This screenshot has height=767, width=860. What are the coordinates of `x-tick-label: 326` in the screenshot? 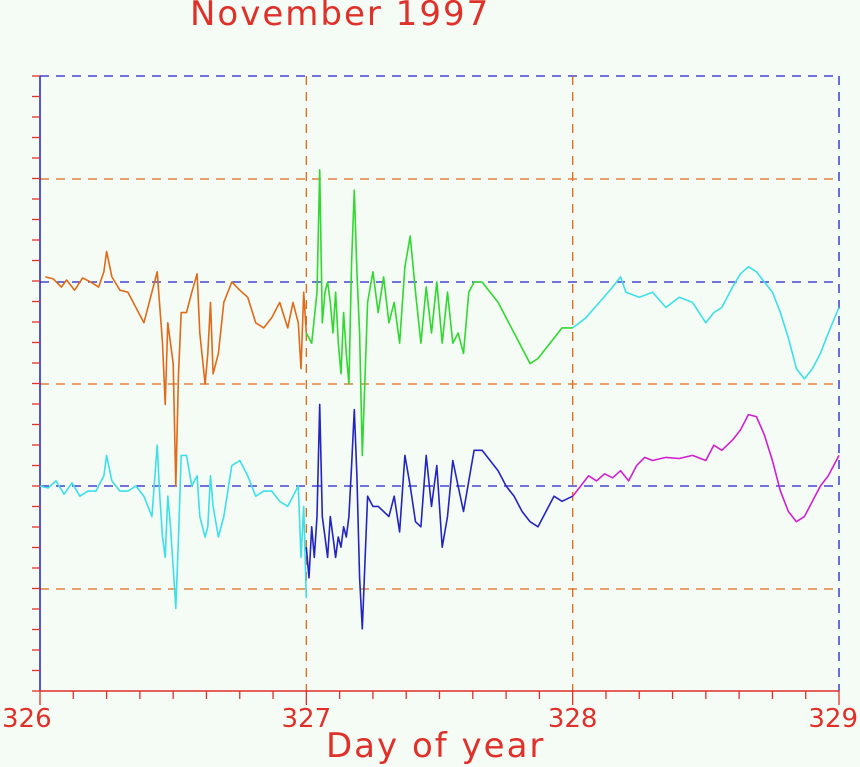 It's located at (27, 719).